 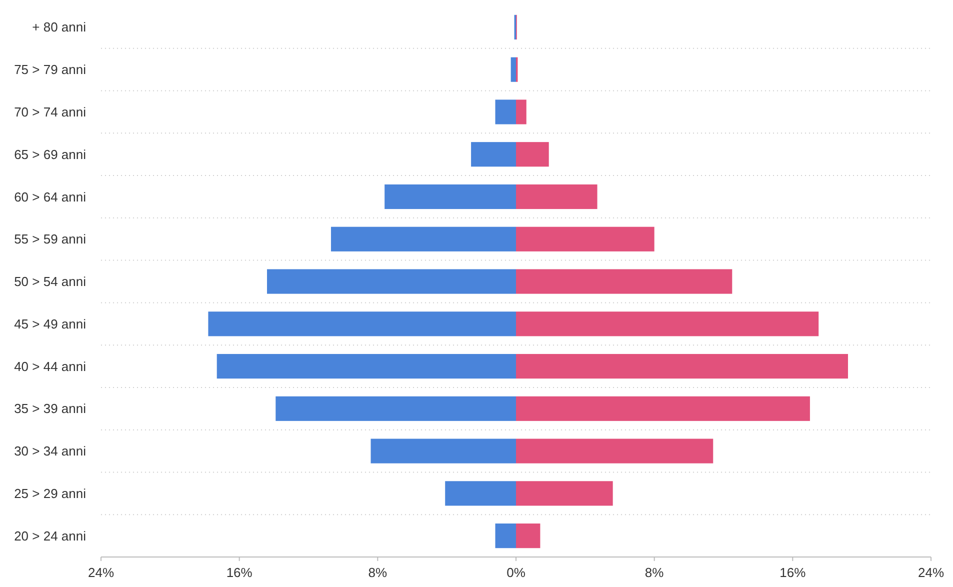 What do you see at coordinates (50, 451) in the screenshot?
I see `y-tick-label: 30 > 34 anni` at bounding box center [50, 451].